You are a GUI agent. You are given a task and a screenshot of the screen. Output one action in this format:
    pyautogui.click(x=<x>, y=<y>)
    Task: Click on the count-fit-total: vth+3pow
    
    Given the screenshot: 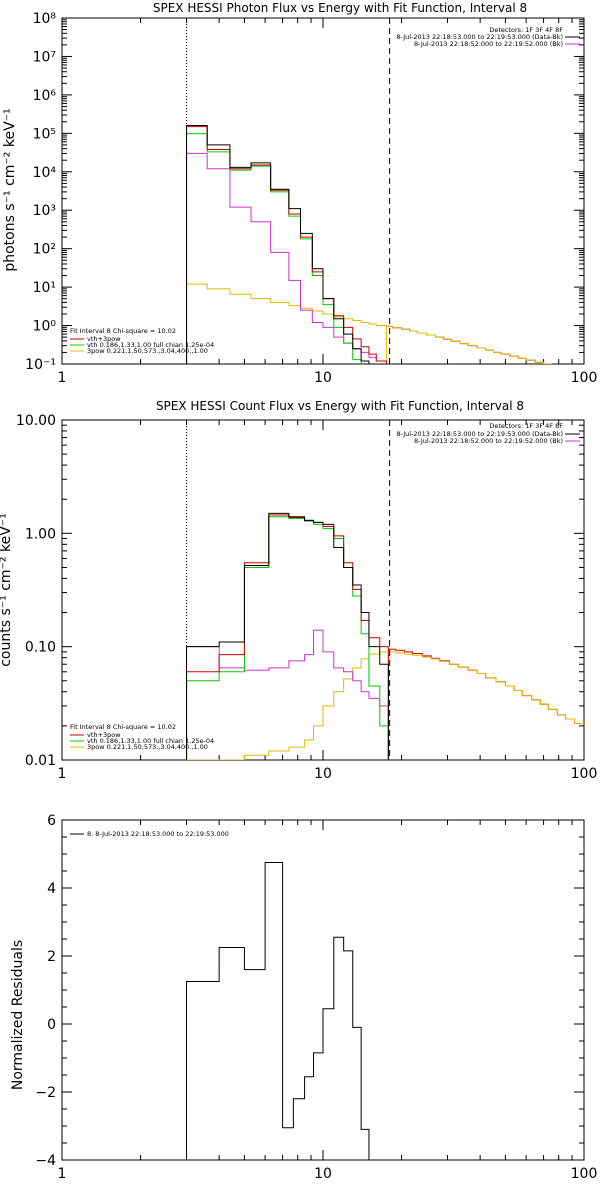 What is the action you would take?
    pyautogui.click(x=104, y=735)
    